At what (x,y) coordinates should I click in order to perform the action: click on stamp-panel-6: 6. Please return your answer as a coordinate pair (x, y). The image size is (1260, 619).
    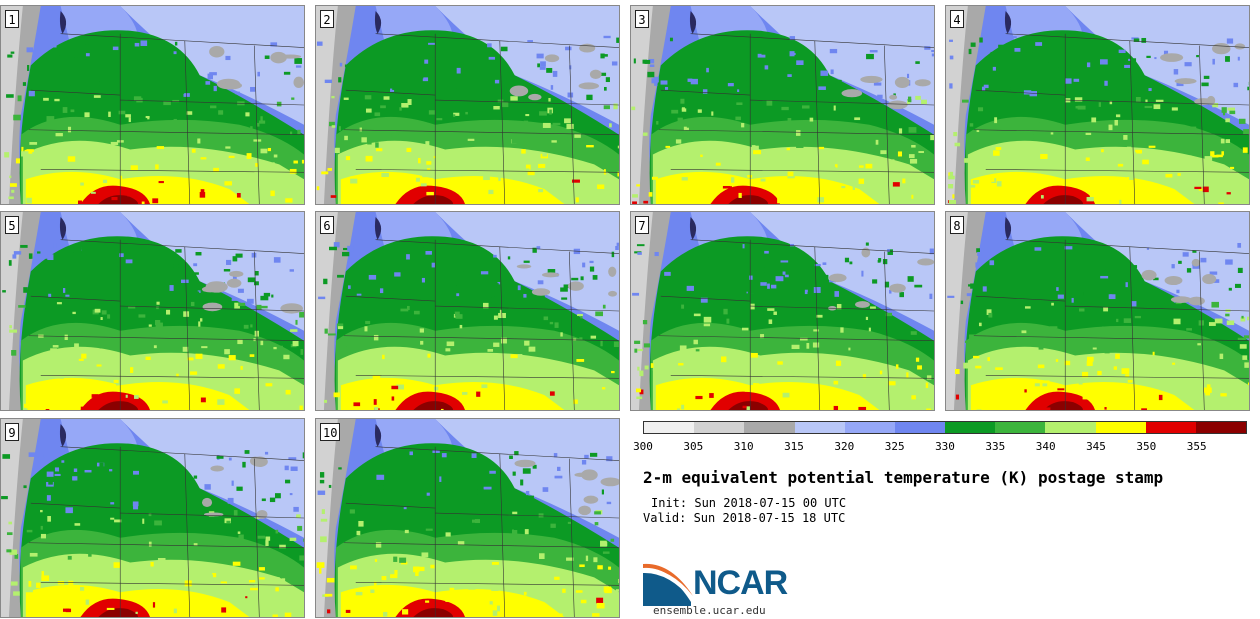
    Looking at the image, I should click on (467, 311).